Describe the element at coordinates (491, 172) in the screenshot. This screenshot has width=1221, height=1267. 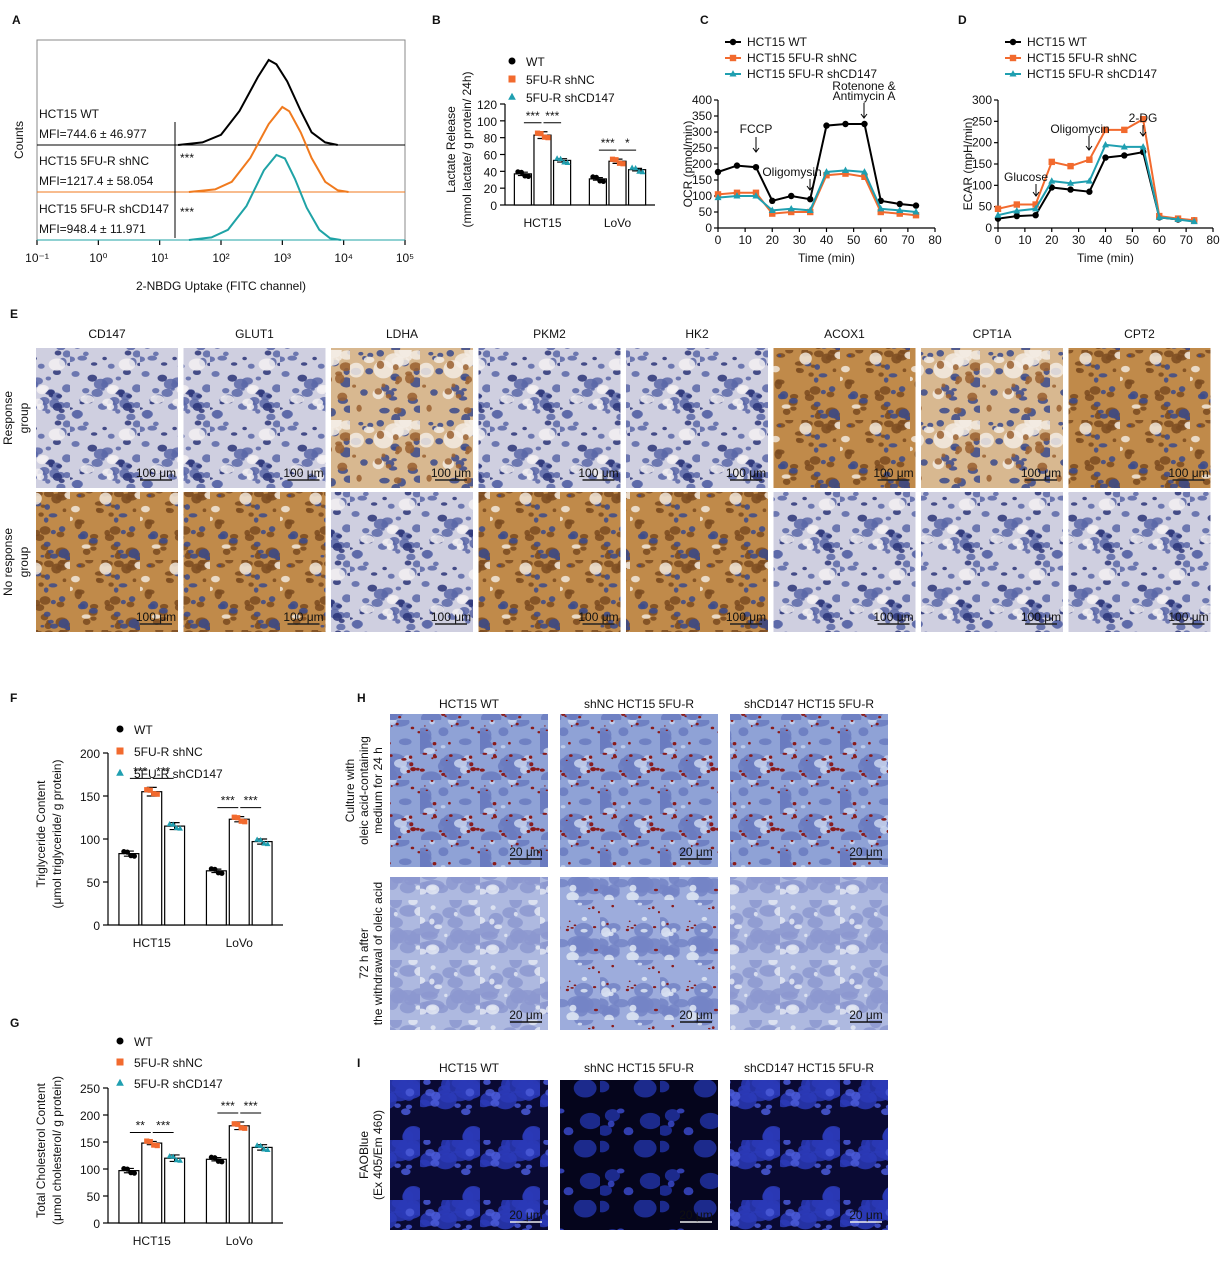
I see `y-tick-label: 40` at that location.